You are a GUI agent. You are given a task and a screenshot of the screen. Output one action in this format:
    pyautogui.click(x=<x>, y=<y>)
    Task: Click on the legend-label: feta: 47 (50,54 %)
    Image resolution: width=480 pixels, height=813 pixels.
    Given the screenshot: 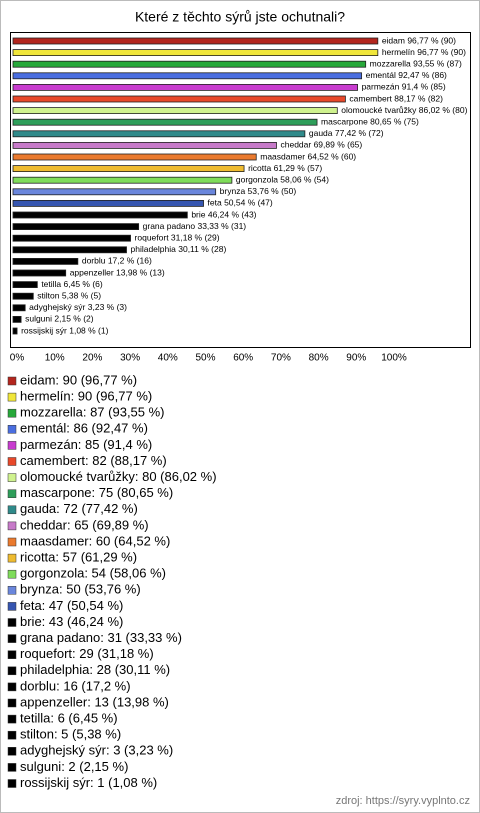 What is the action you would take?
    pyautogui.click(x=71, y=605)
    